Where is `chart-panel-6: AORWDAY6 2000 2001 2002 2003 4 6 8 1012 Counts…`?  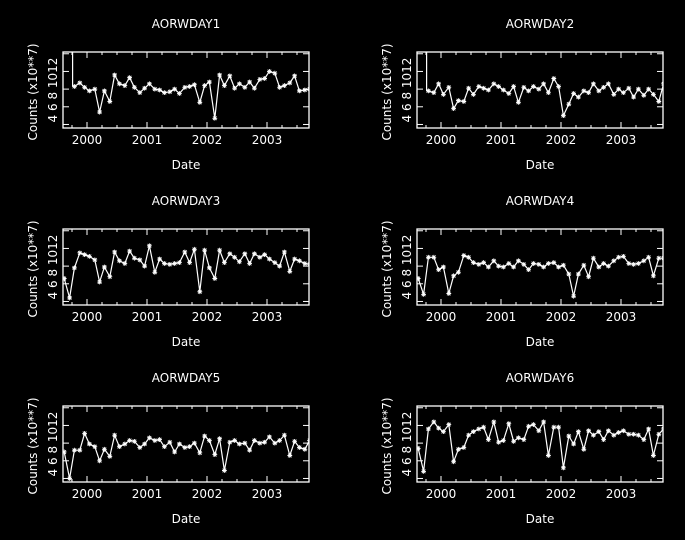
chart-panel-6: AORWDAY6 2000 2001 2002 2003 4 6 8 1012 Counts… is located at coordinates (522, 448).